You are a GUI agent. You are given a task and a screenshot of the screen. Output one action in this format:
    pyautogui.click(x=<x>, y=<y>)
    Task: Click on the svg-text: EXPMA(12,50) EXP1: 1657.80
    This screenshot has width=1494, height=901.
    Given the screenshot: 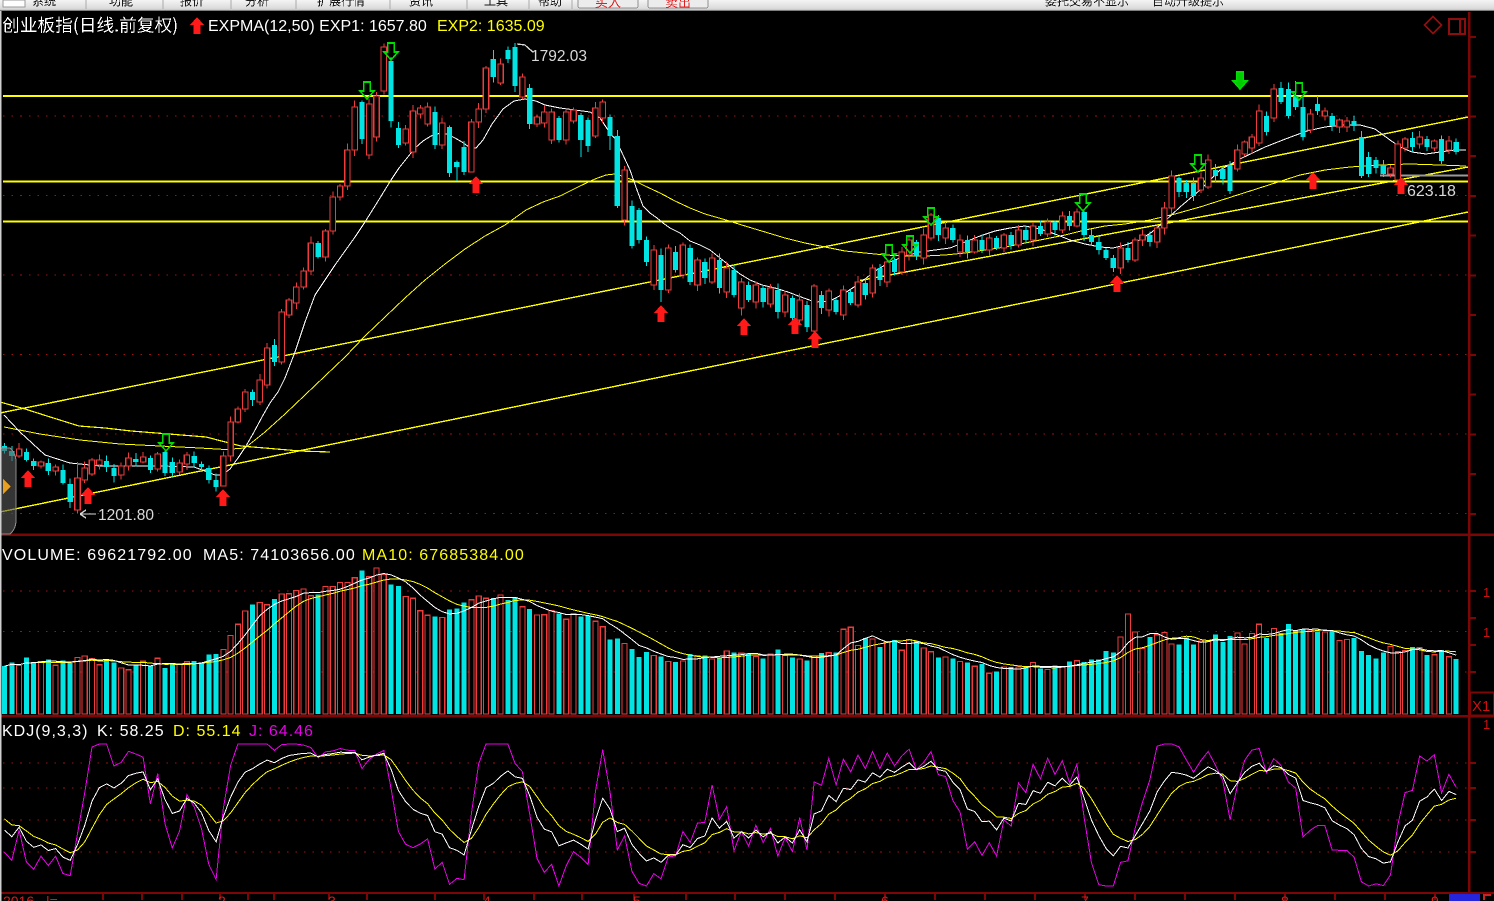 What is the action you would take?
    pyautogui.click(x=317, y=26)
    